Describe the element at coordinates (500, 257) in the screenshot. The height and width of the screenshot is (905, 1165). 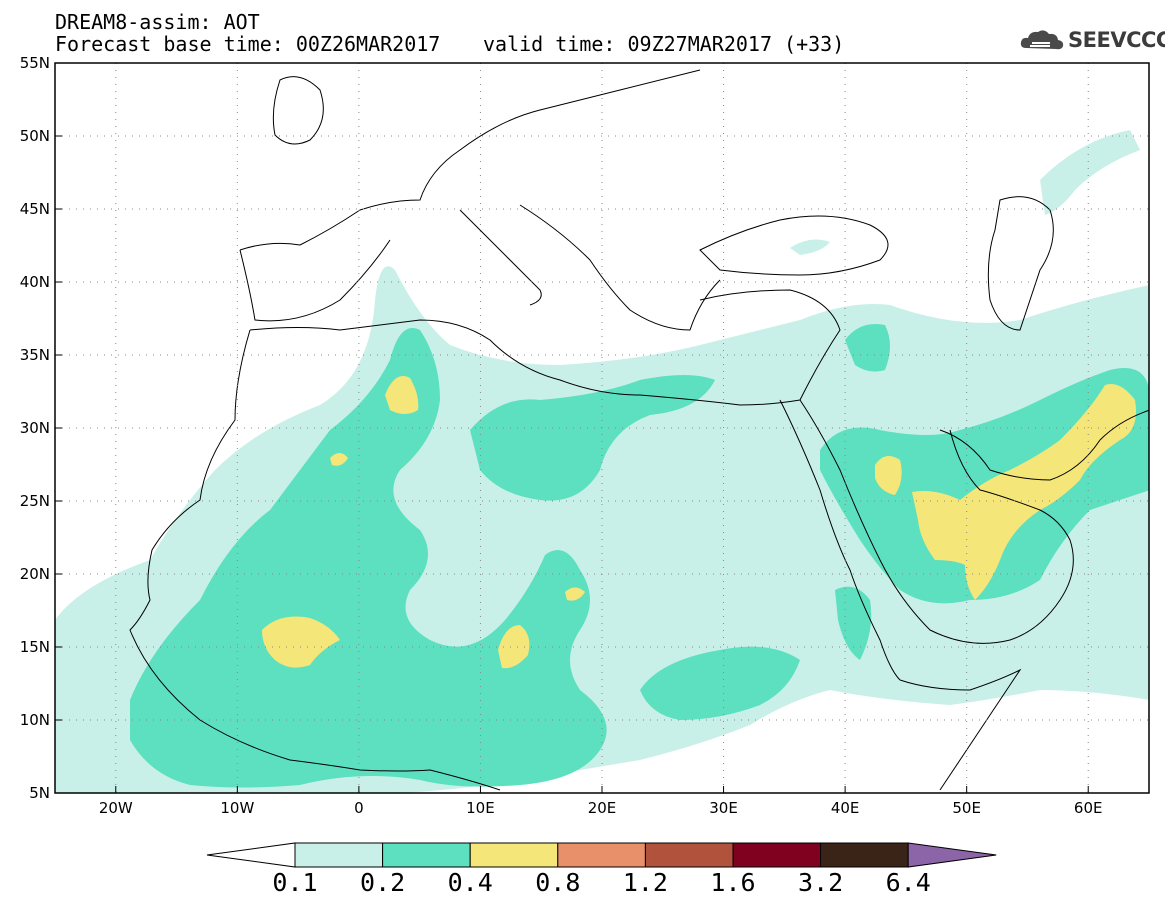
I see `coast-italy` at that location.